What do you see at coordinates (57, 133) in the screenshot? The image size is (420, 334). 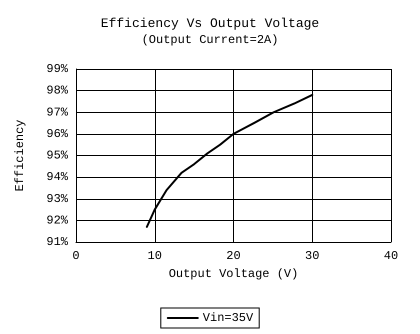 I see `y-tick-label: 96%` at bounding box center [57, 133].